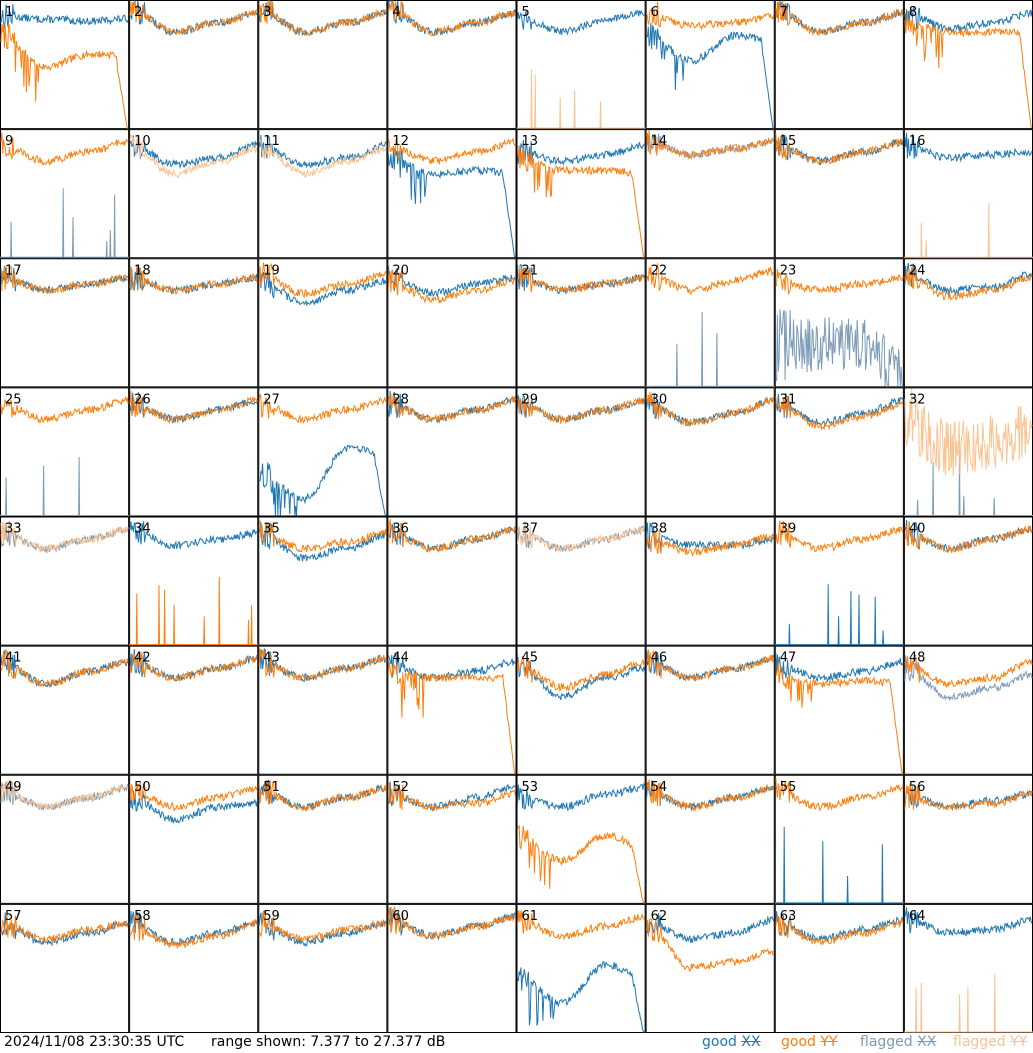  I want to click on panel-number-label: 2, so click(138, 12).